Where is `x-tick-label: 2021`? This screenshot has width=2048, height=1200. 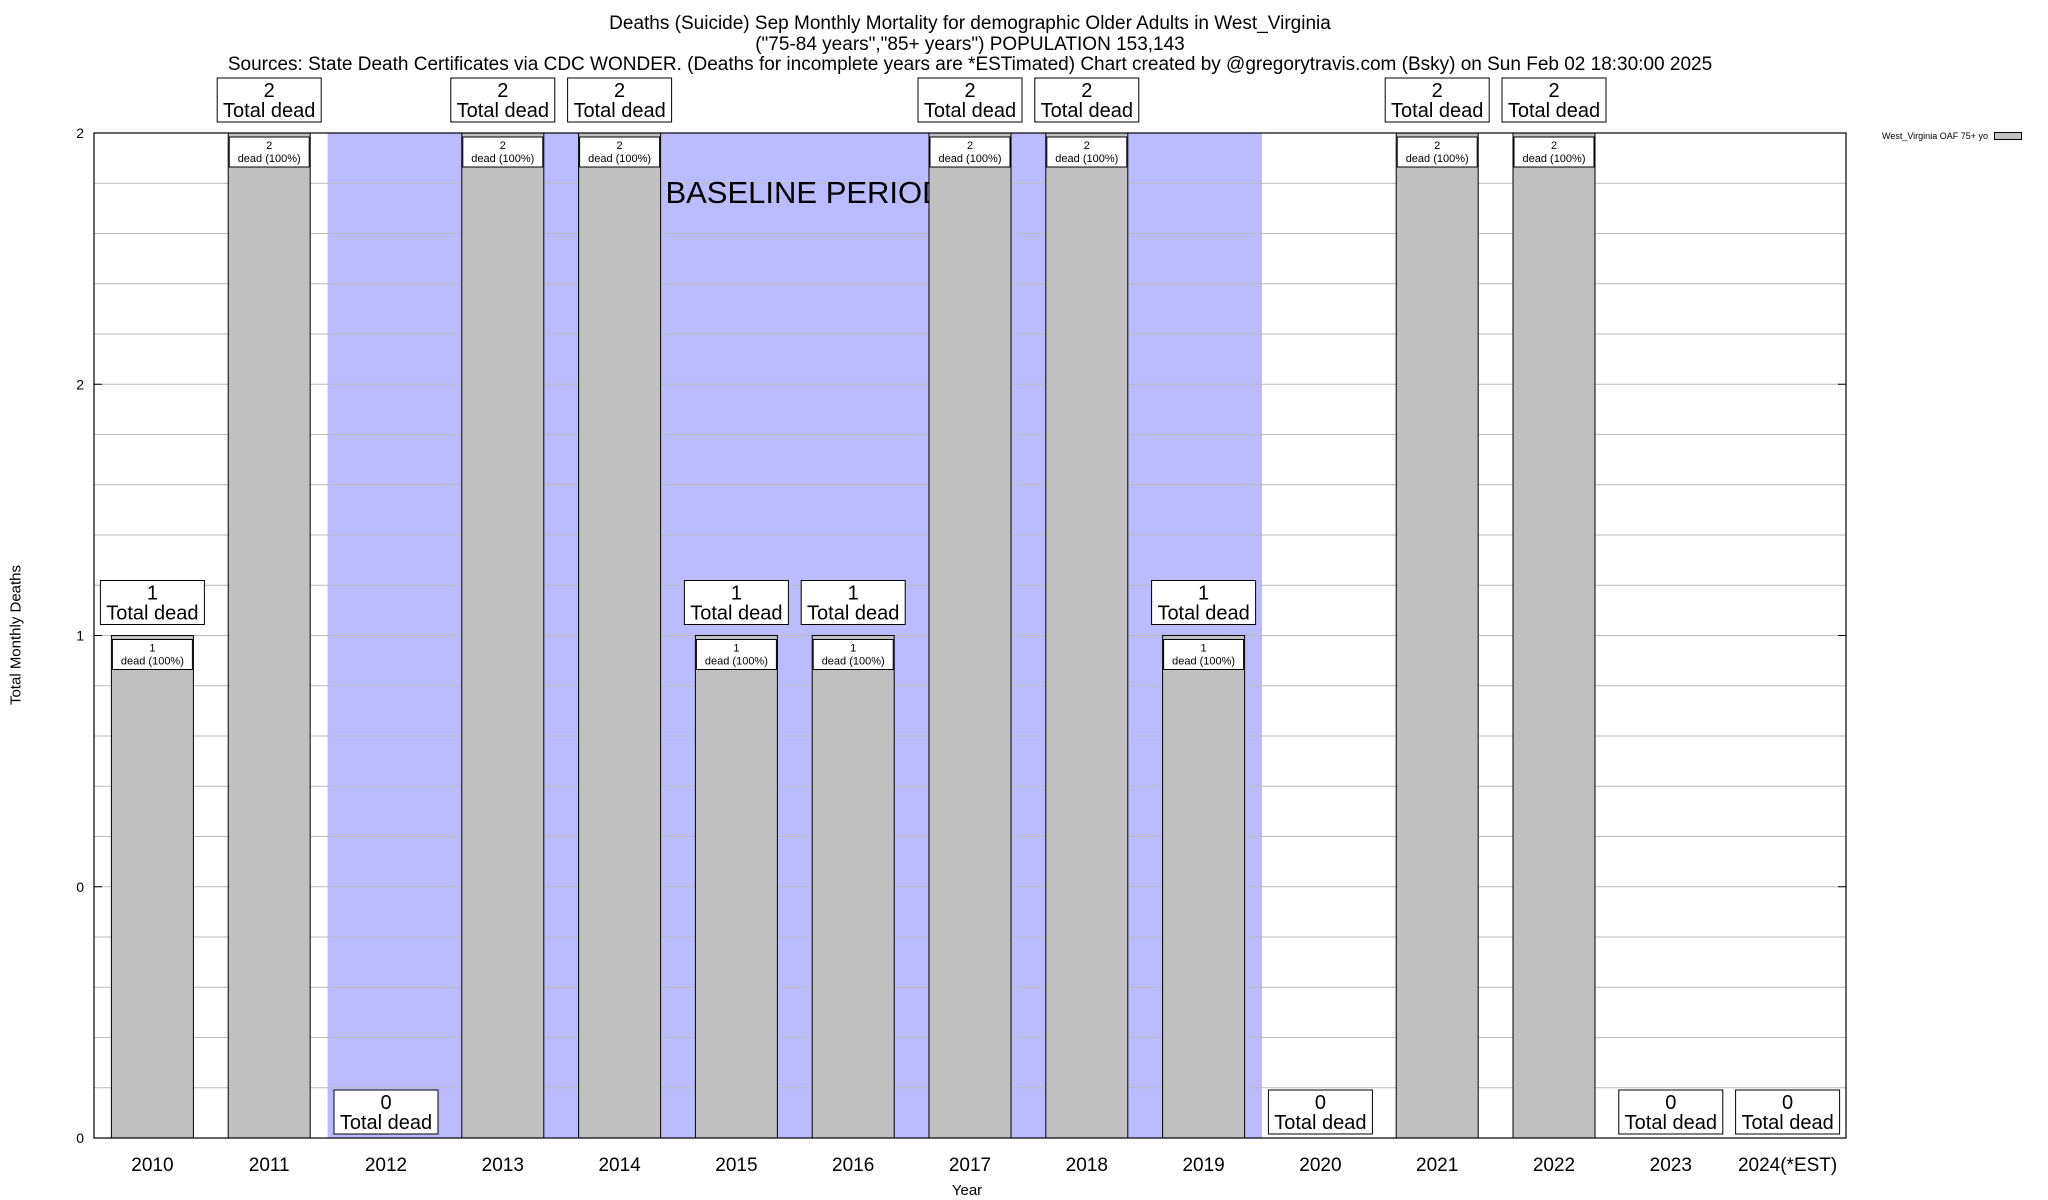
x-tick-label: 2021 is located at coordinates (1437, 1165).